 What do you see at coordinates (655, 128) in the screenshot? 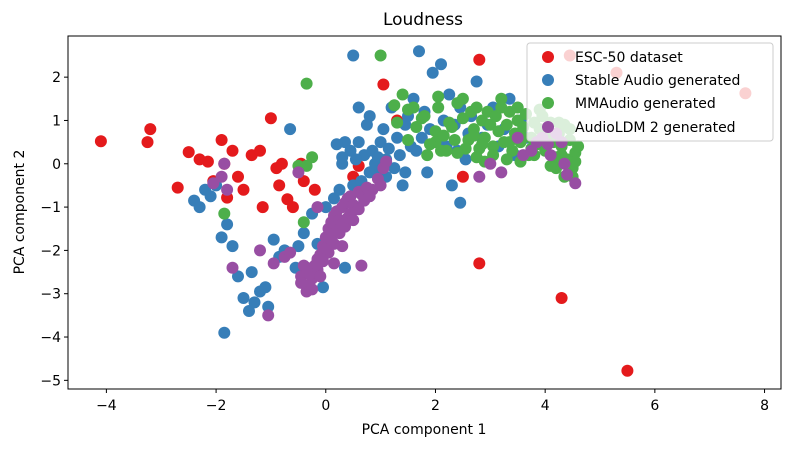
I see `legend-label-audioldm2: AudioLDM 2 generated` at bounding box center [655, 128].